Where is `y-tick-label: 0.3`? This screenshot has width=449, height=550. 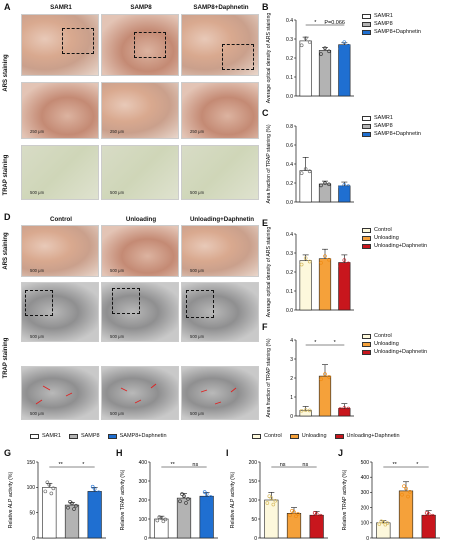
y-tick-label: 0.3 is located at coordinates (289, 40).